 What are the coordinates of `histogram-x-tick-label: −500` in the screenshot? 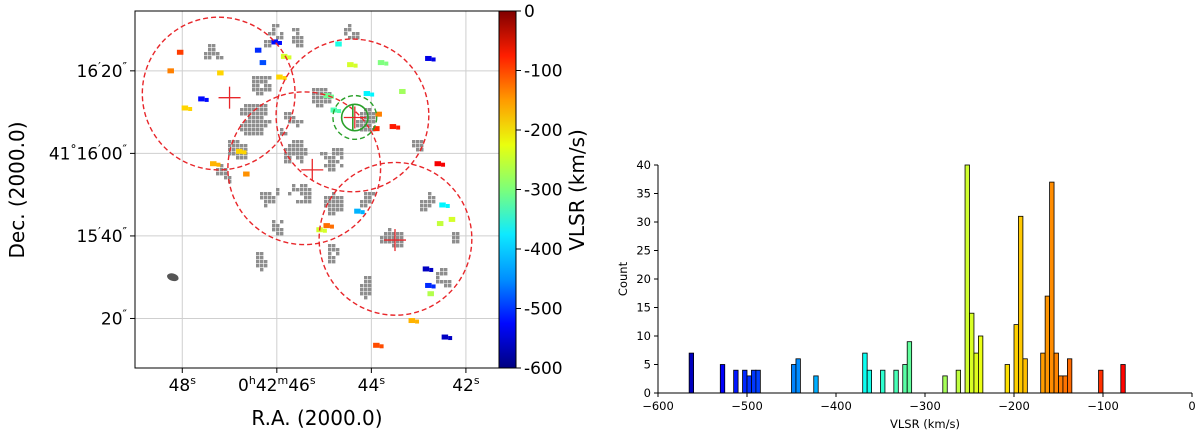 It's located at (747, 406).